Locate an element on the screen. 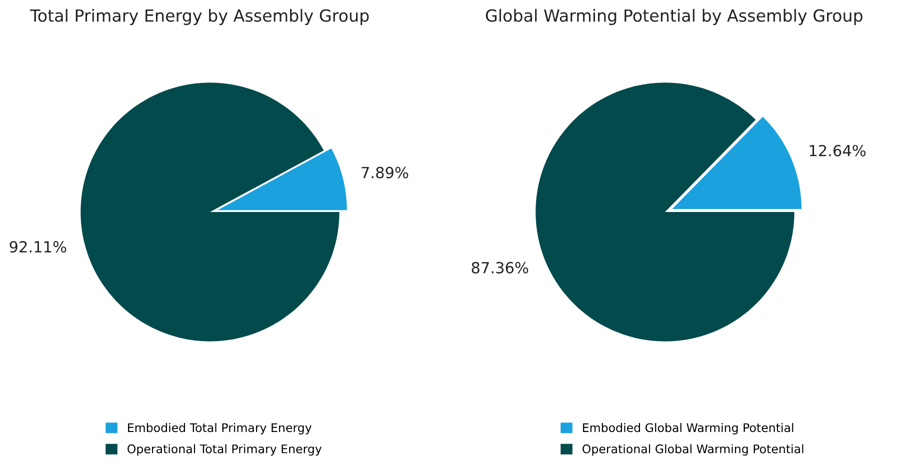 The width and height of the screenshot is (897, 463). data-label: 12.64% is located at coordinates (838, 150).